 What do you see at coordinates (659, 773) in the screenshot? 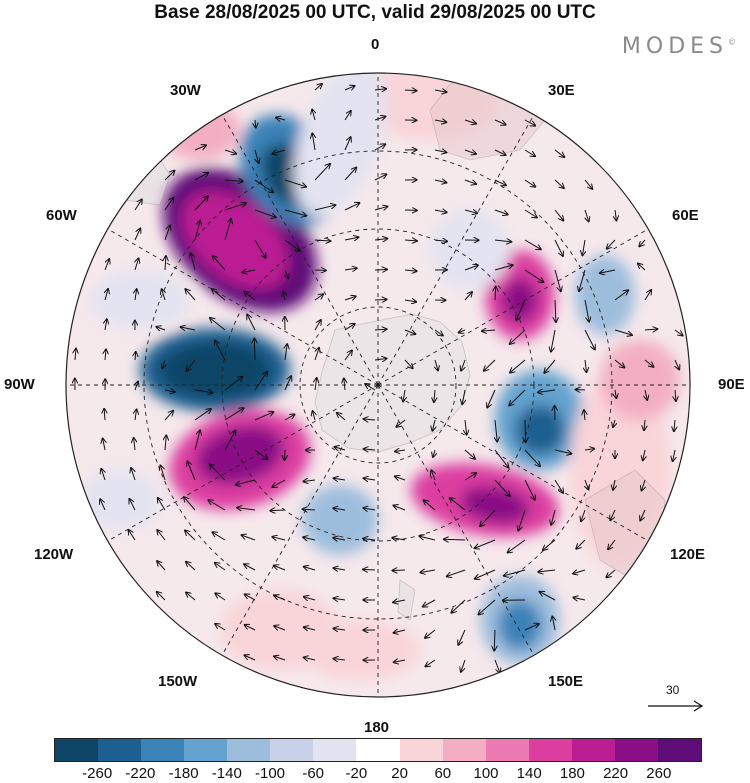
I see `colorbar-tick-label: 260` at bounding box center [659, 773].